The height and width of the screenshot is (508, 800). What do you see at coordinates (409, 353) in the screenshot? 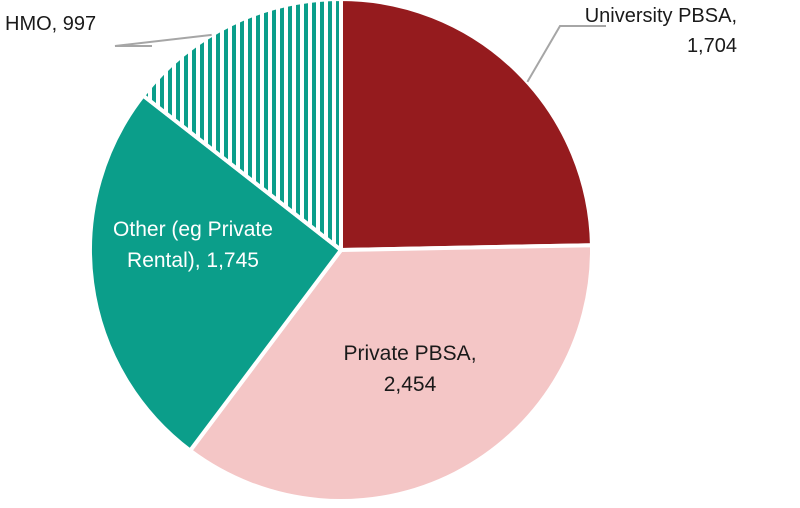
I see `data-label-line: Private PBSA,` at bounding box center [409, 353].